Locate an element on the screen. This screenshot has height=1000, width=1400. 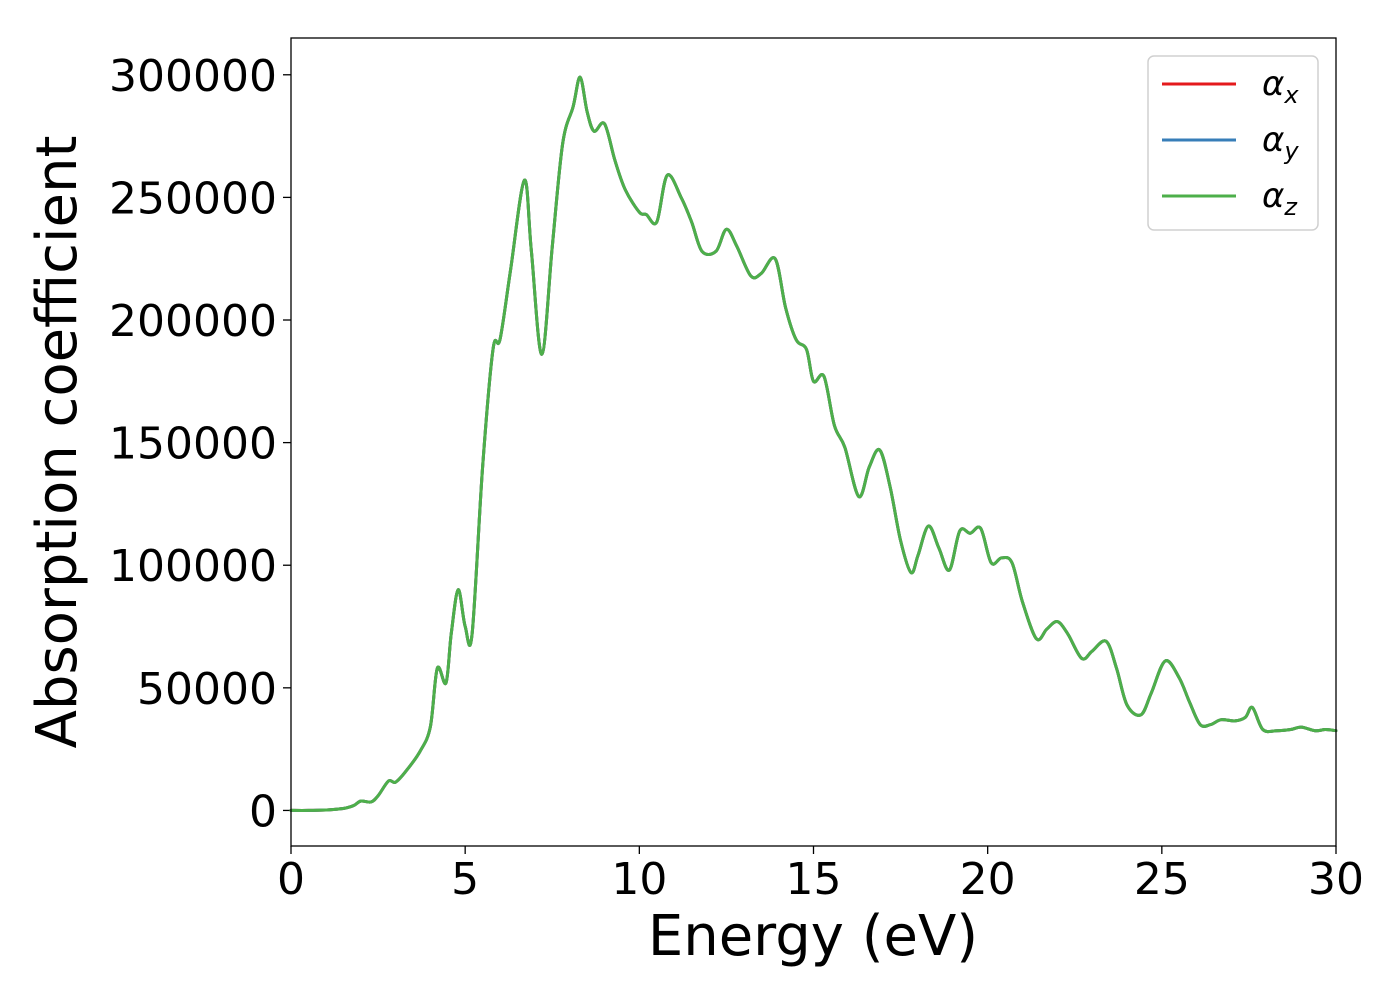
x-axis-ticks: 0 5 10 15 20 25 30 is located at coordinates (820, 875).